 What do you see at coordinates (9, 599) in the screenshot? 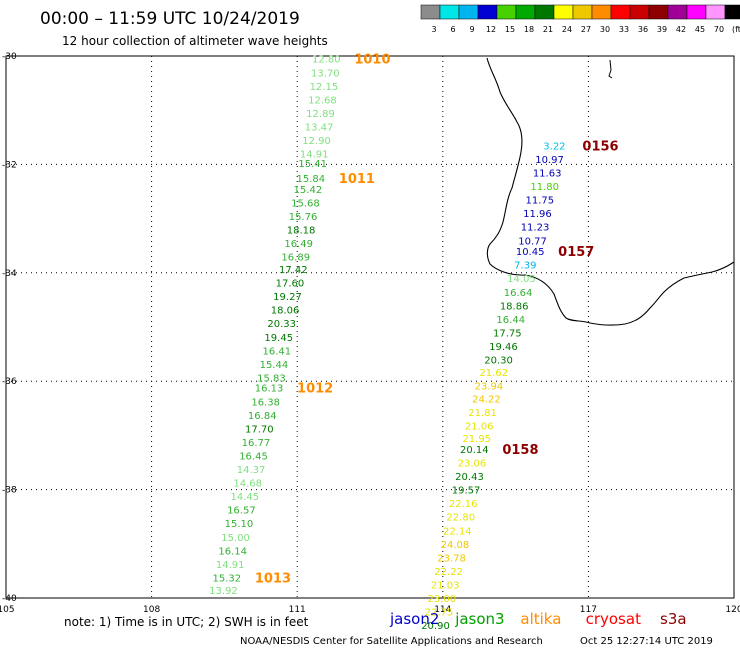
I see `y-tick-label: -40` at bounding box center [9, 599].